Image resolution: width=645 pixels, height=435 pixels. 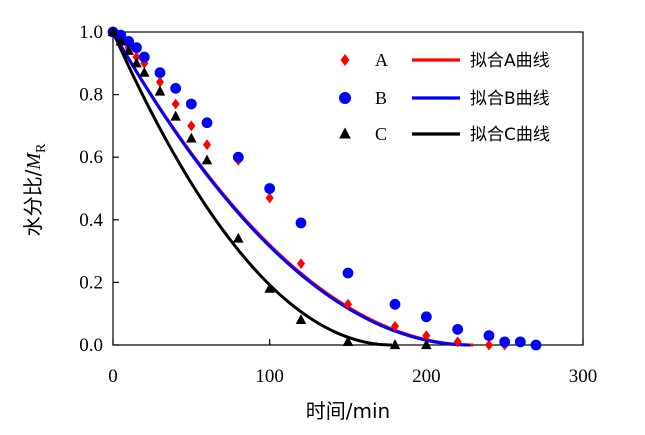 What do you see at coordinates (91, 282) in the screenshot?
I see `y-tick-label: 0.2` at bounding box center [91, 282].